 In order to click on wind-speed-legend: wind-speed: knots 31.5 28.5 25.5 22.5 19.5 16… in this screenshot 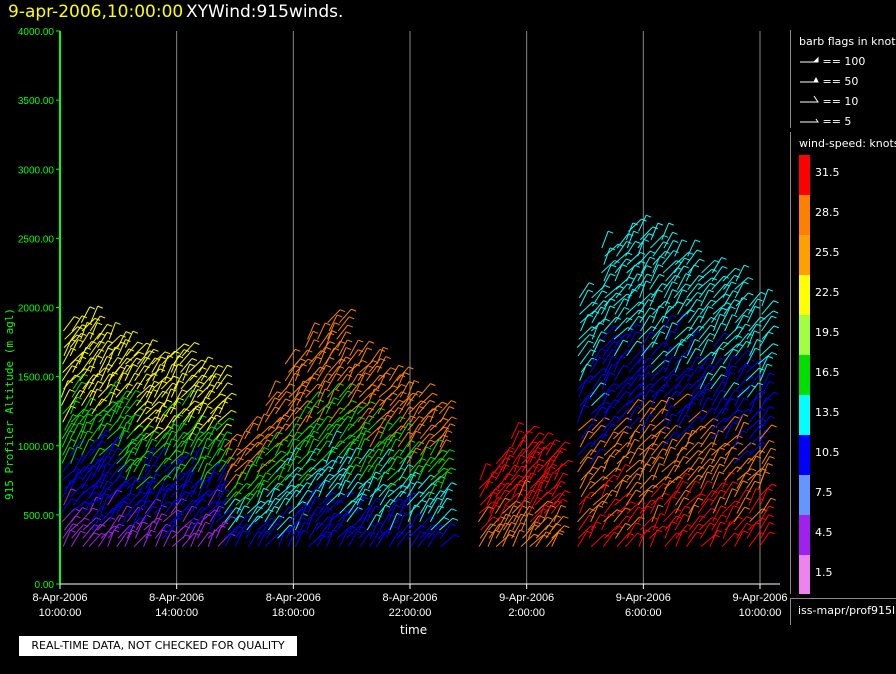, I will do `click(843, 363)`.